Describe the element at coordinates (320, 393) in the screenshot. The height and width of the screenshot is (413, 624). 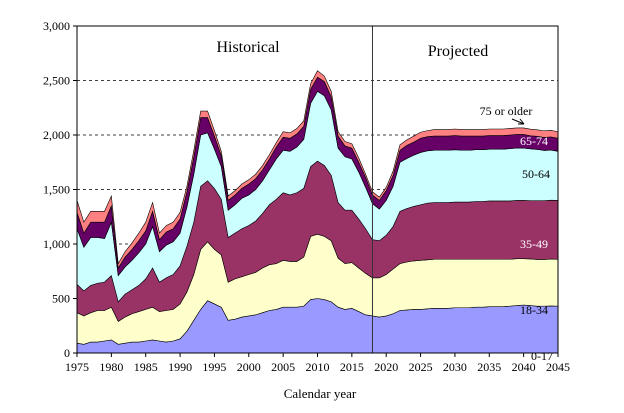
I see `x-axis-label: Calendar year` at that location.